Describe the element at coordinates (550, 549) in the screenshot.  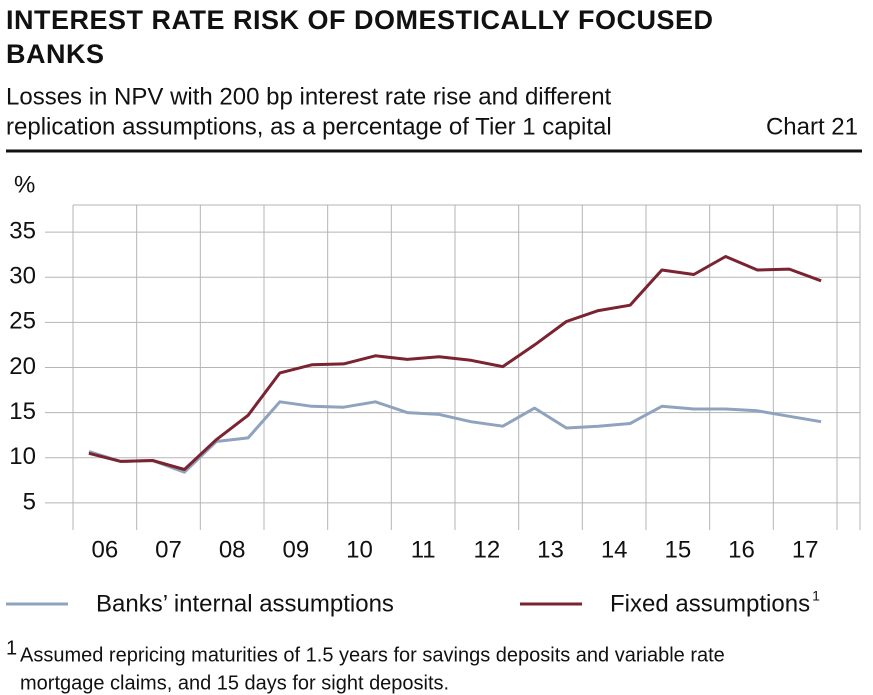
I see `x-tick-label: 13` at that location.